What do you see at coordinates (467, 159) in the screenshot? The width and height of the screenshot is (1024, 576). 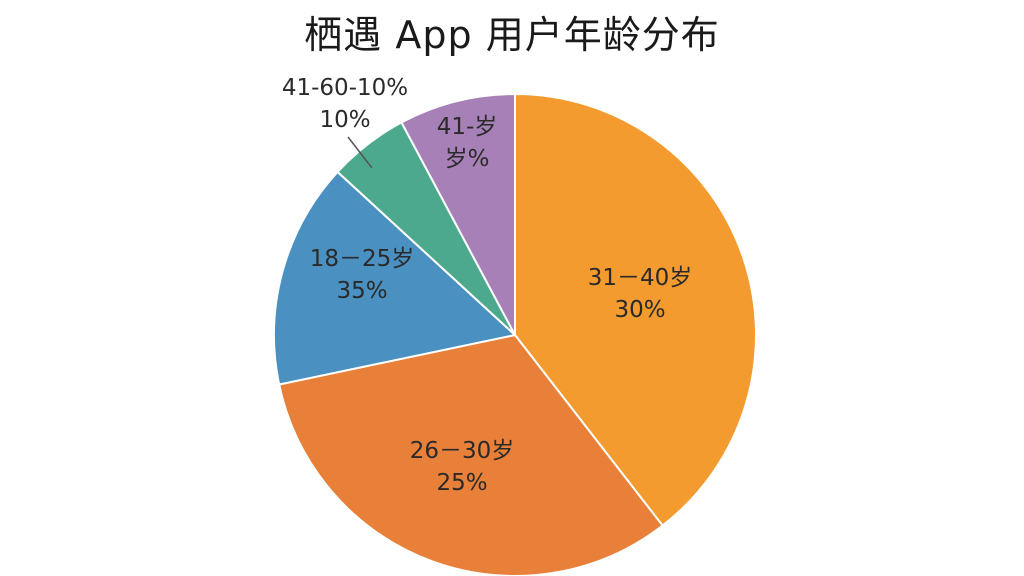 I see `pie-slice-label-line2: 岁%` at bounding box center [467, 159].